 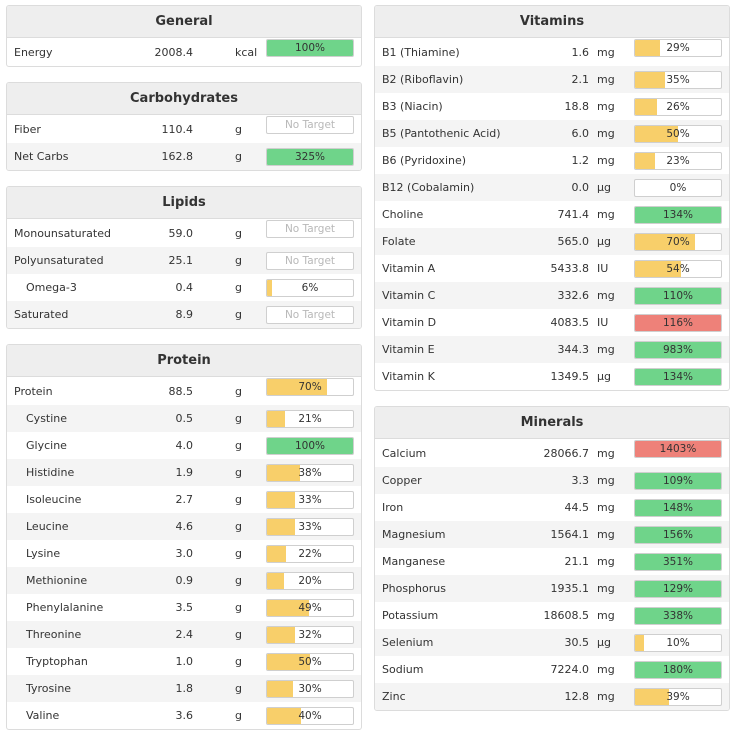 What do you see at coordinates (580, 160) in the screenshot?
I see `nutrient-amount: 1.2` at bounding box center [580, 160].